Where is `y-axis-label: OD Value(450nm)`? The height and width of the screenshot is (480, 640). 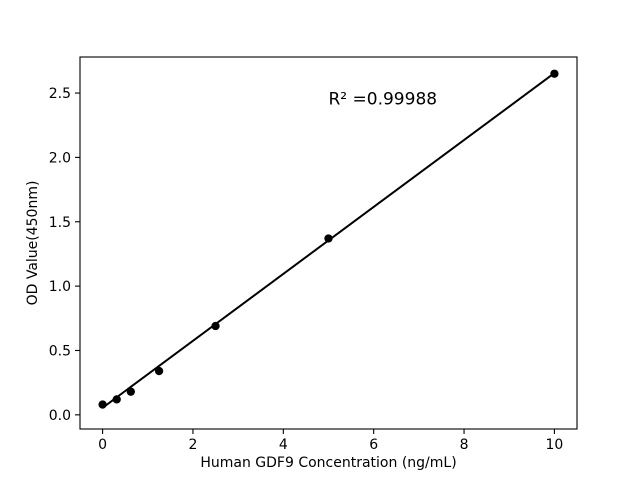 y-axis-label: OD Value(450nm) is located at coordinates (33, 243).